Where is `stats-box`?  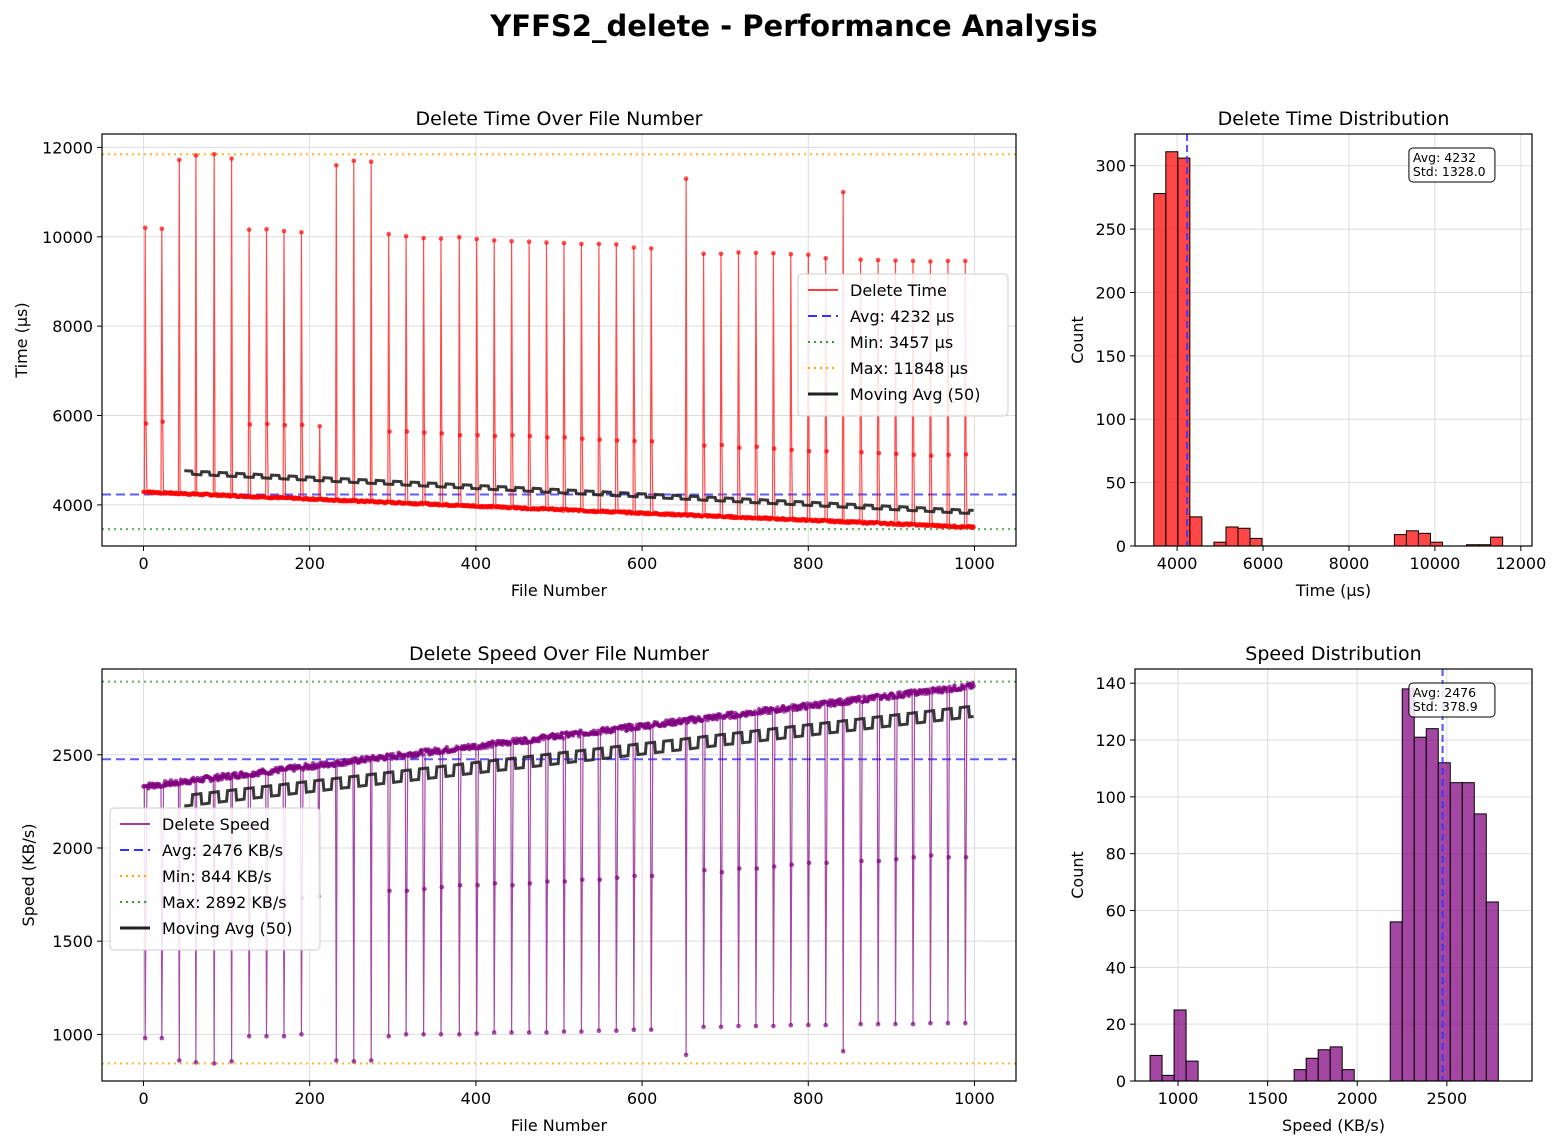
stats-box is located at coordinates (1452, 700).